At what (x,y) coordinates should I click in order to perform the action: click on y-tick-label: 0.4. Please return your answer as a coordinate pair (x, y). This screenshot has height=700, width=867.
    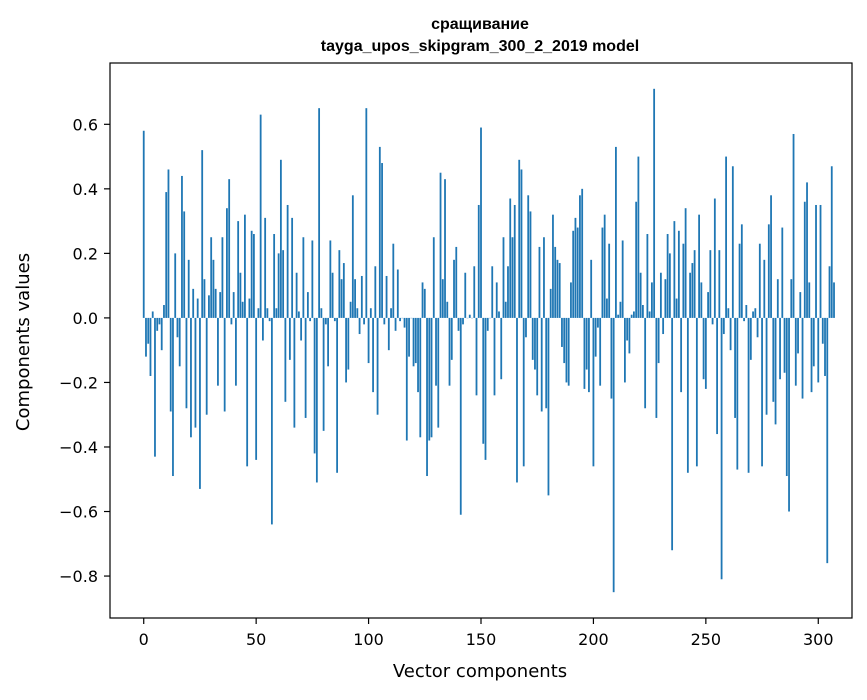
    Looking at the image, I should click on (85, 189).